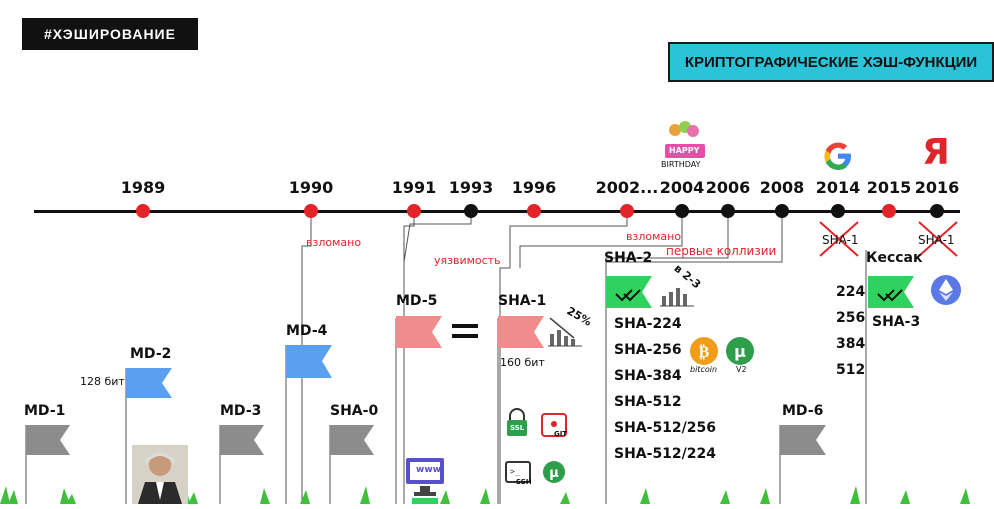 This screenshot has height=509, width=994. What do you see at coordinates (648, 402) in the screenshot?
I see `list-item: SHA-512` at bounding box center [648, 402].